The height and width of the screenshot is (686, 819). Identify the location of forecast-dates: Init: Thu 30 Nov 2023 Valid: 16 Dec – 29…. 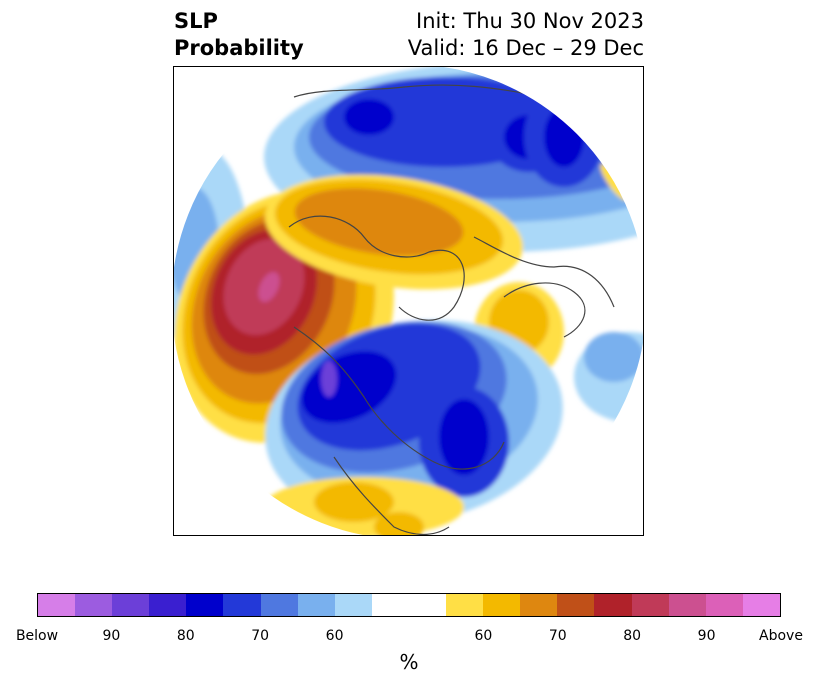
(526, 35).